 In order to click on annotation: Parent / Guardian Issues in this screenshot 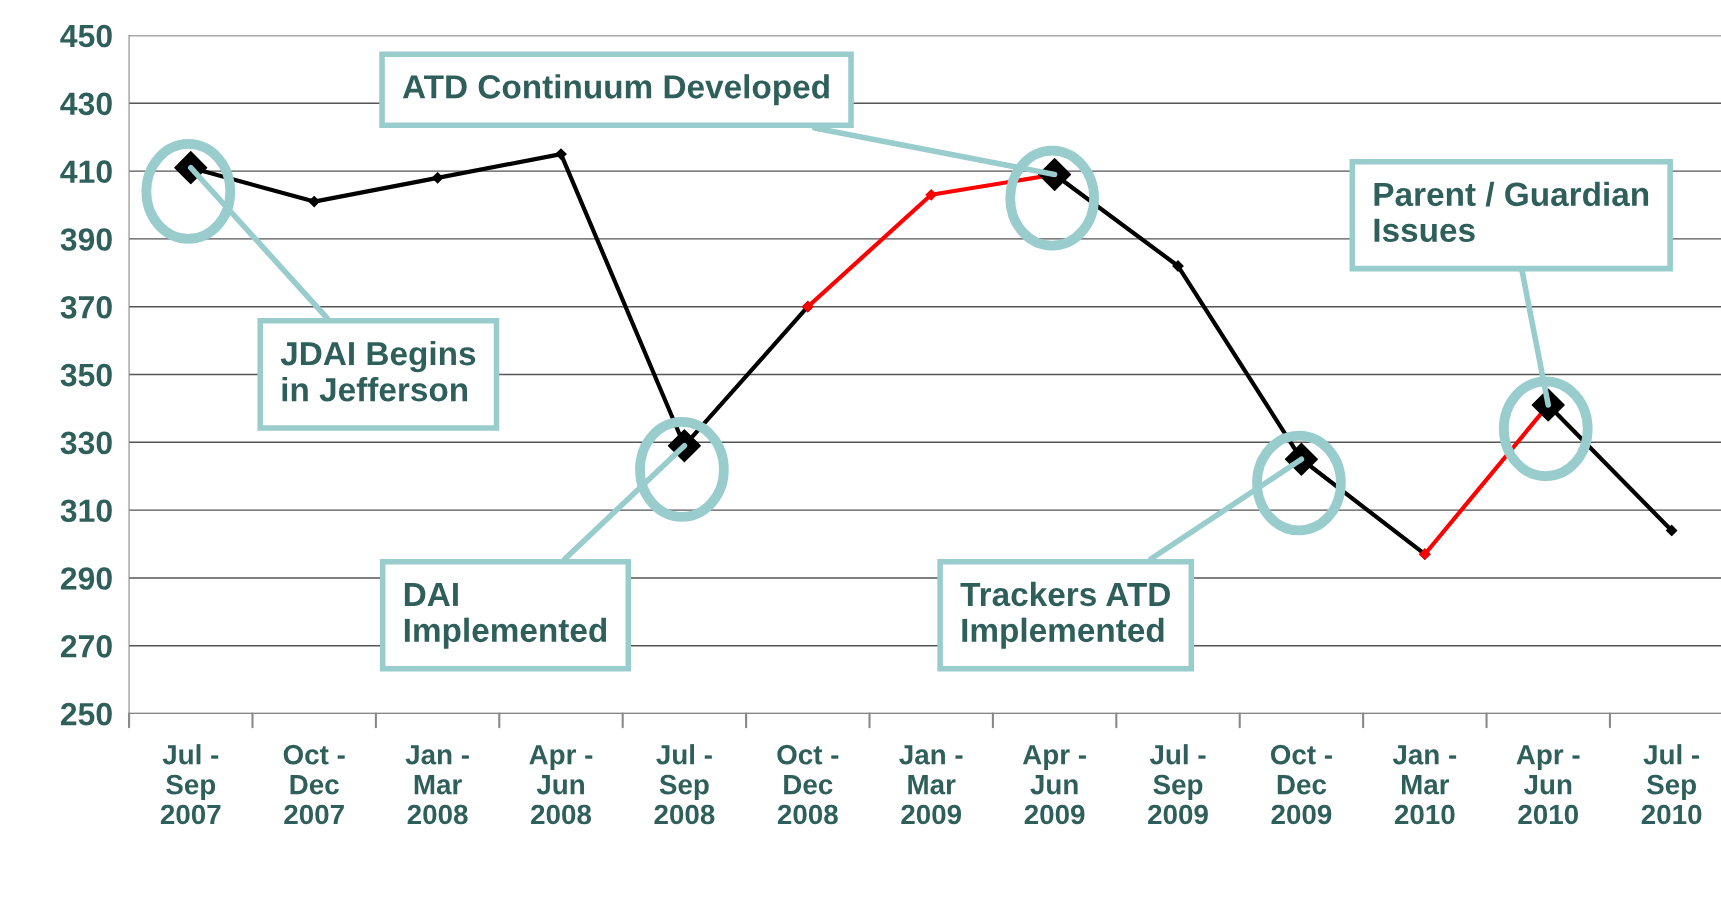, I will do `click(1511, 212)`.